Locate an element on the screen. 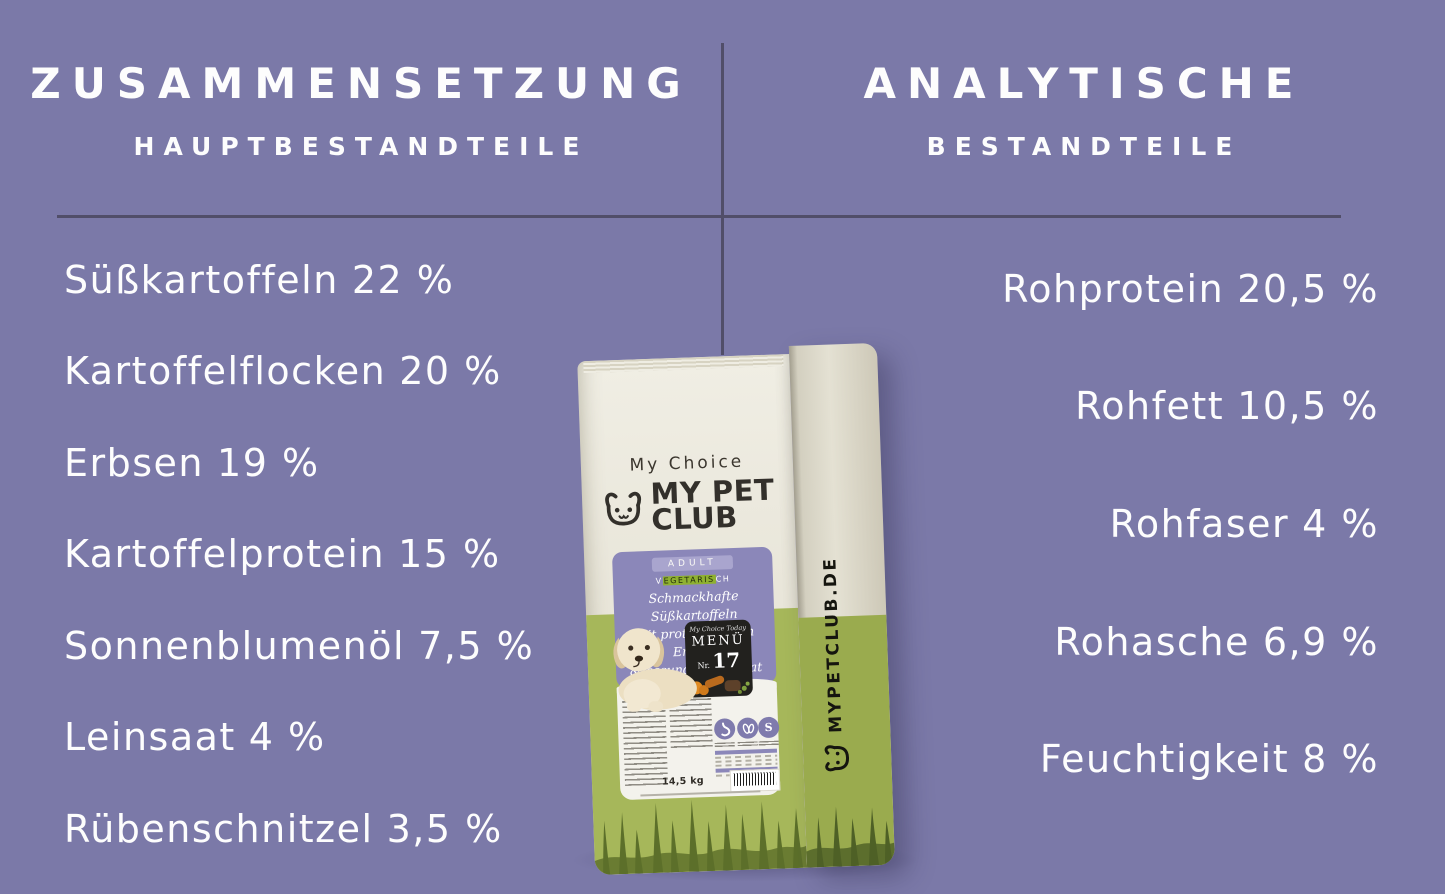 This screenshot has height=894, width=1445. analytical-subtitle: BESTANDTEILE is located at coordinates (1084, 146).